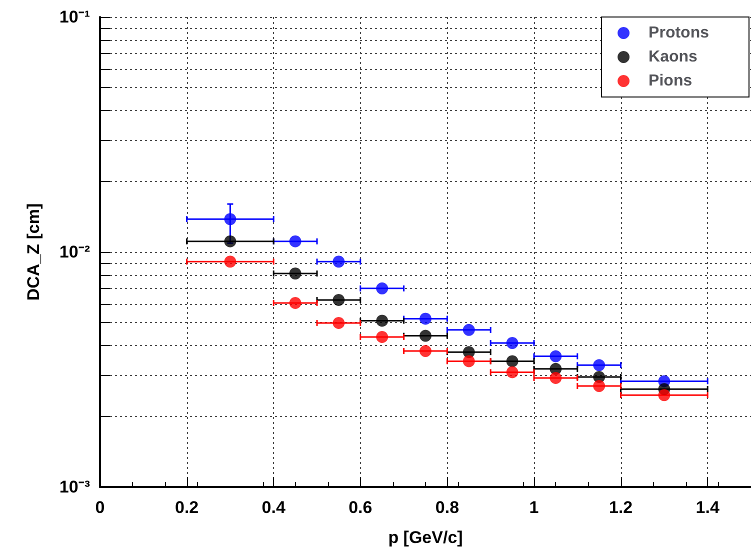  What do you see at coordinates (620, 507) in the screenshot?
I see `x-tick-label: 1.2` at bounding box center [620, 507].